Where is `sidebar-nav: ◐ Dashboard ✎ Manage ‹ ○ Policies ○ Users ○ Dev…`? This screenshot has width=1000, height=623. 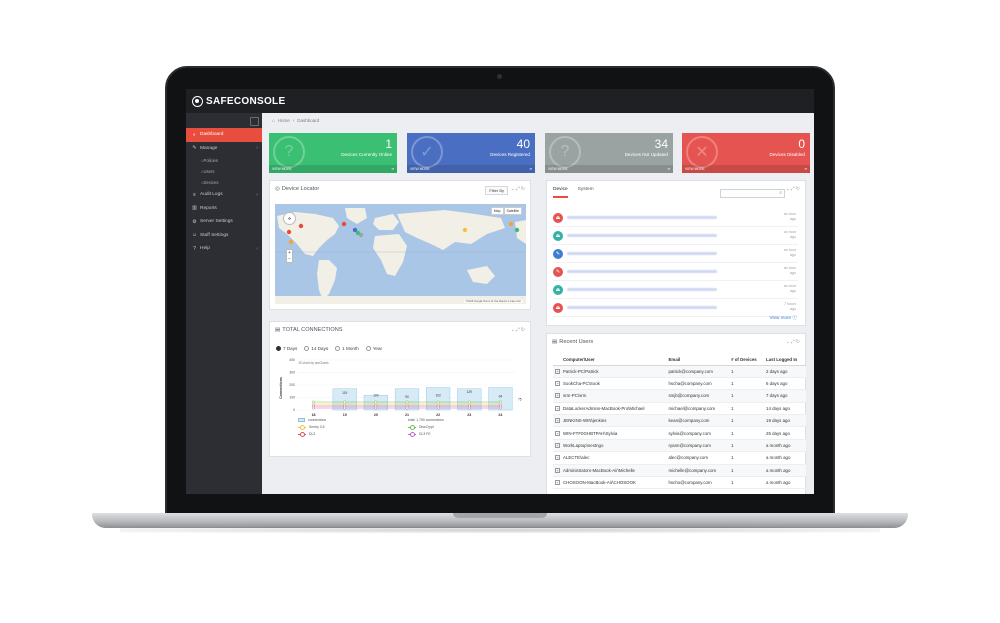 sidebar-nav: ◐ Dashboard ✎ Manage ‹ ○ Policies ○ Users ○ Dev… is located at coordinates (224, 192).